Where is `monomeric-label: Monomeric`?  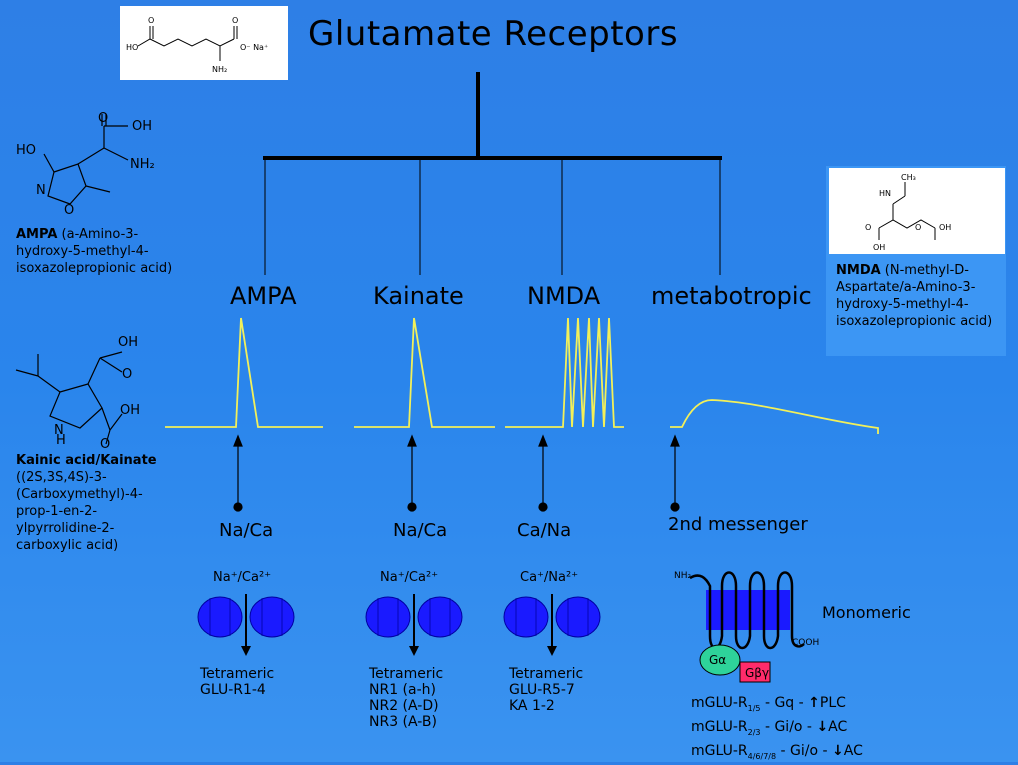
monomeric-label: Monomeric is located at coordinates (866, 612).